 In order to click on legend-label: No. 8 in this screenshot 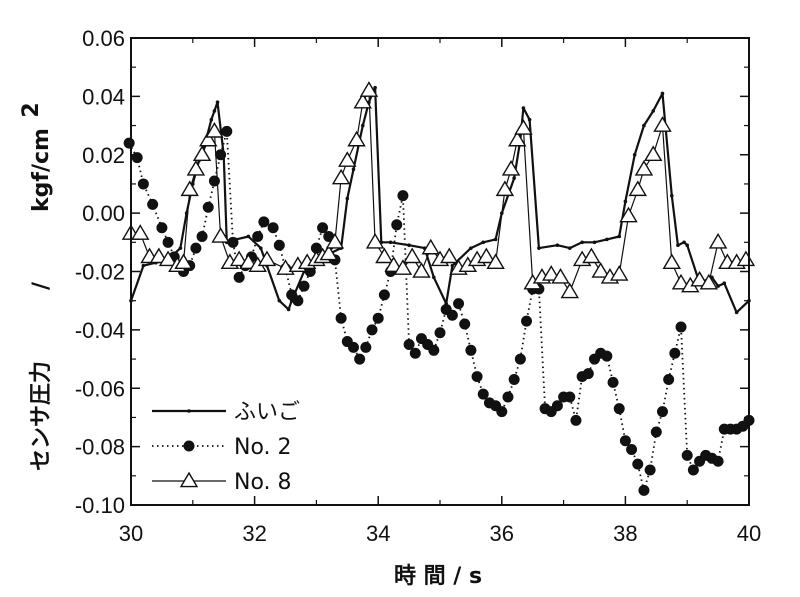, I will do `click(263, 482)`.